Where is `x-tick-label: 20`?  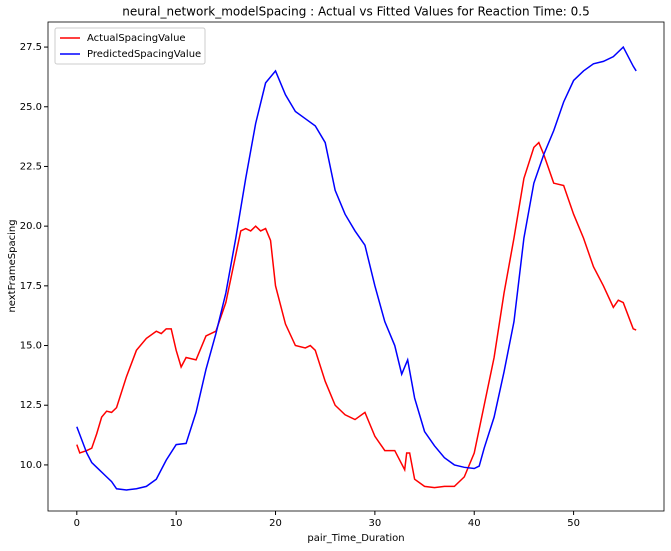
x-tick-label: 20 is located at coordinates (275, 523).